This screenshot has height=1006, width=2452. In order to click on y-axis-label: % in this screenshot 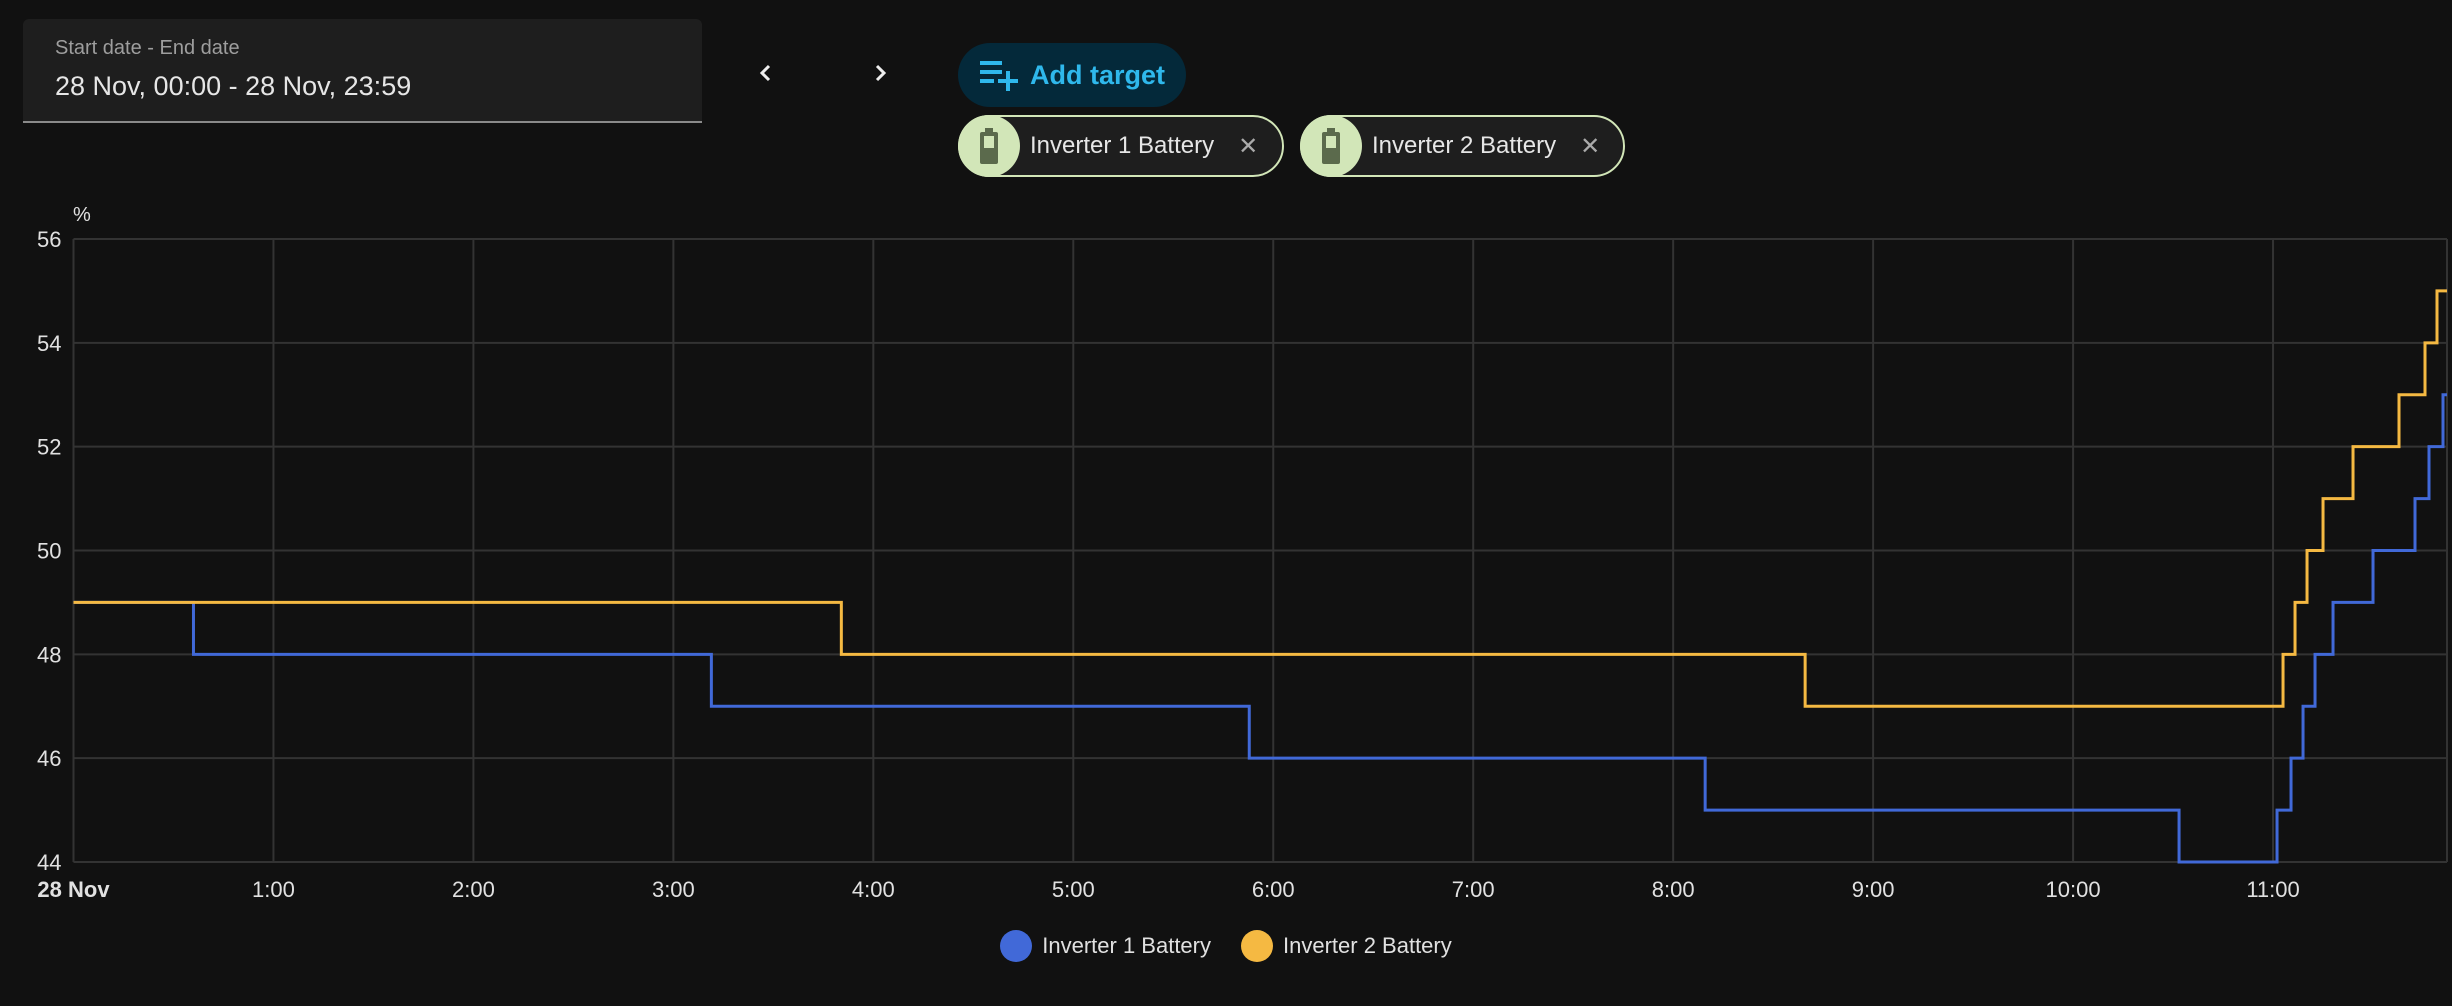, I will do `click(82, 215)`.